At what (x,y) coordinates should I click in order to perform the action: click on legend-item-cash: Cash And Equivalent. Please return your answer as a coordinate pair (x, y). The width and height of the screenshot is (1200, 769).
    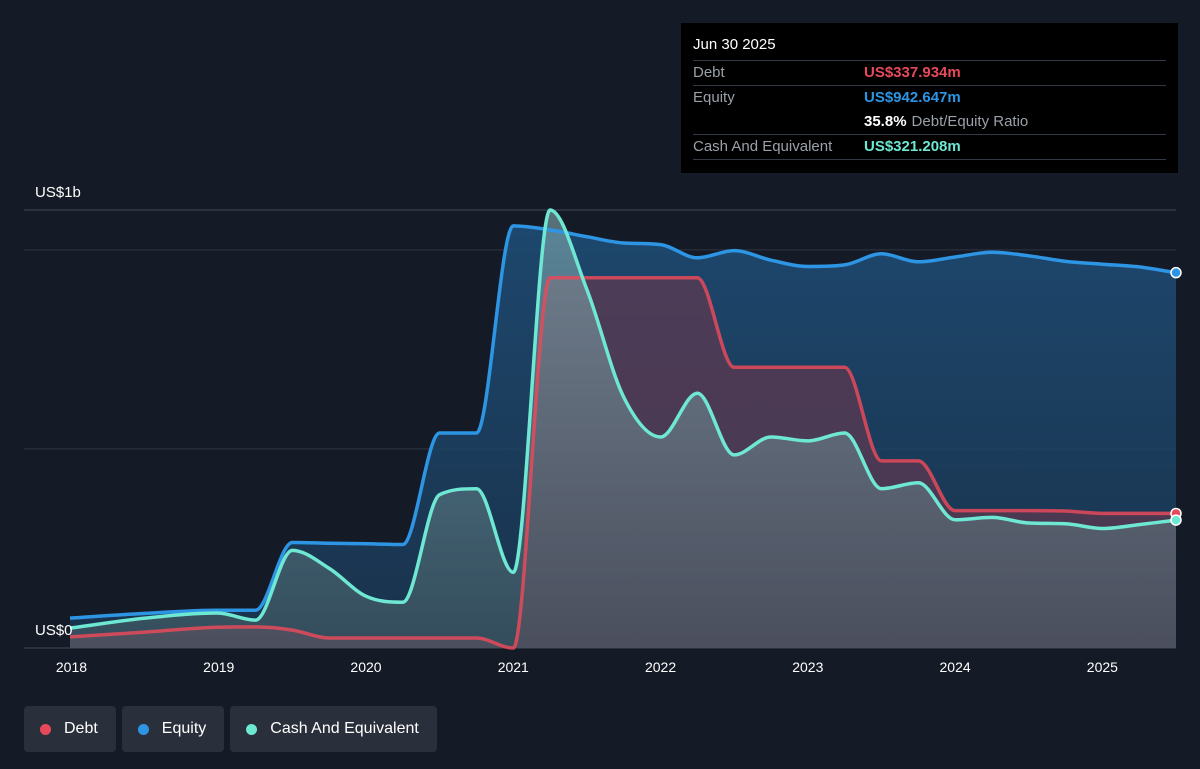
    Looking at the image, I should click on (333, 729).